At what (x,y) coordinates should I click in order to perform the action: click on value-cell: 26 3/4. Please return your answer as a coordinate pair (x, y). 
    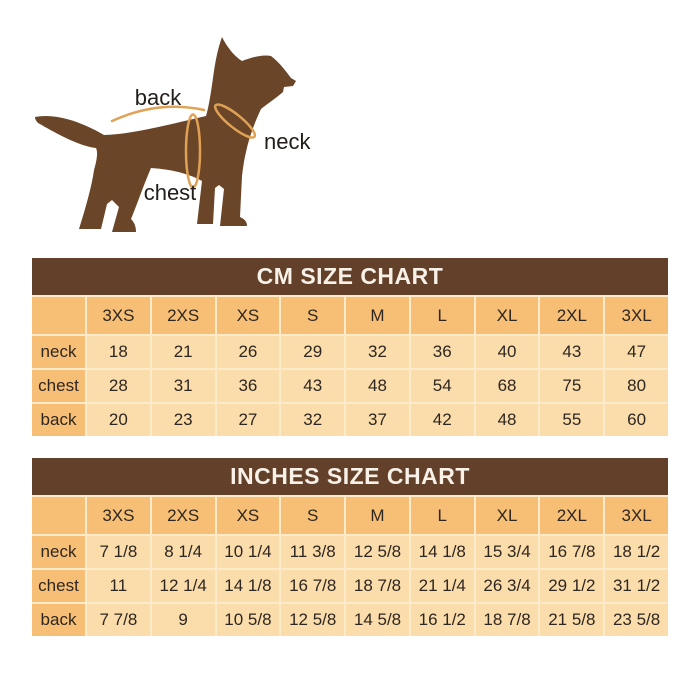
    Looking at the image, I should click on (507, 586).